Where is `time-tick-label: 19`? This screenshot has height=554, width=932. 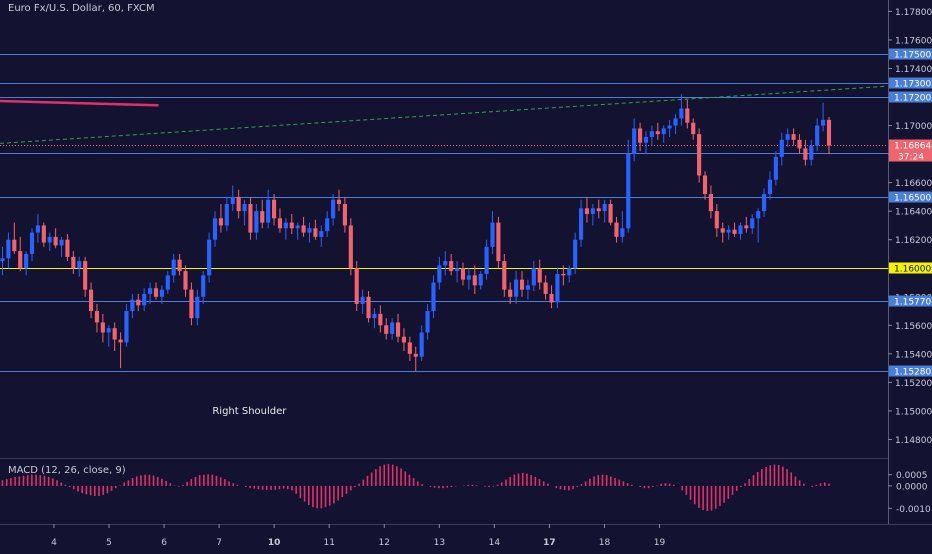
time-tick-label: 19 is located at coordinates (660, 543).